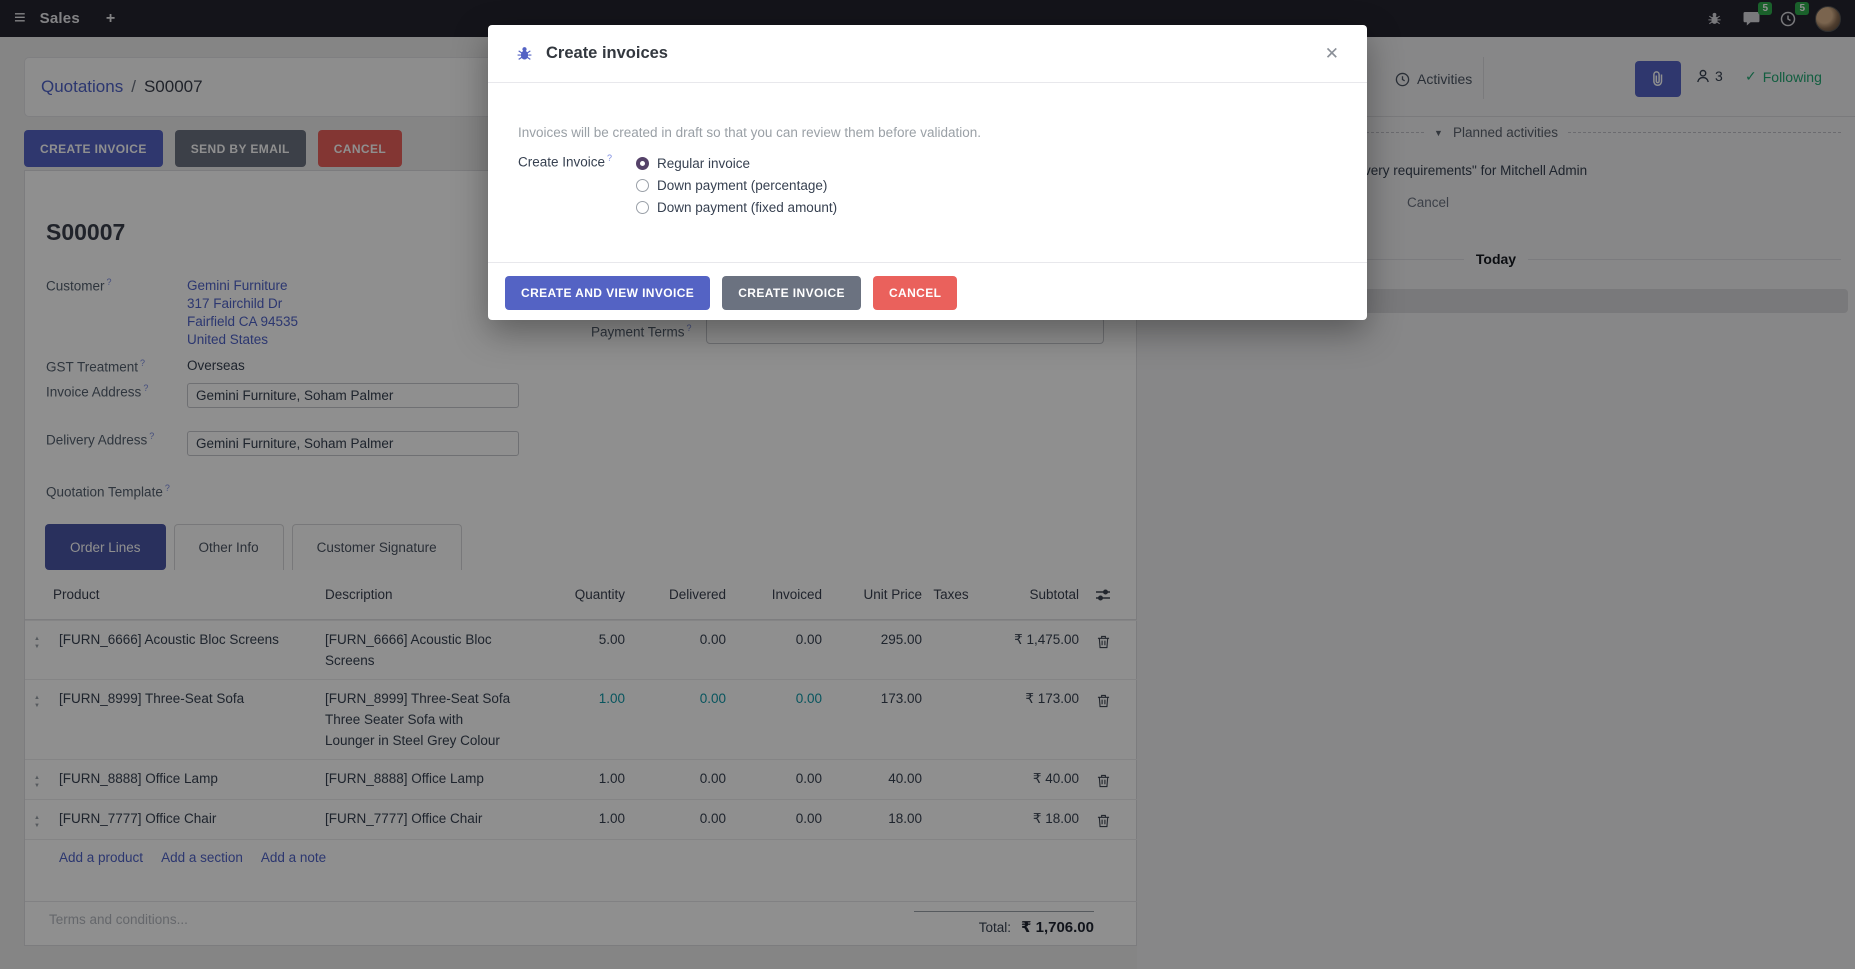  What do you see at coordinates (243, 321) in the screenshot?
I see `customer-city-link: Fairfield CA 94535` at bounding box center [243, 321].